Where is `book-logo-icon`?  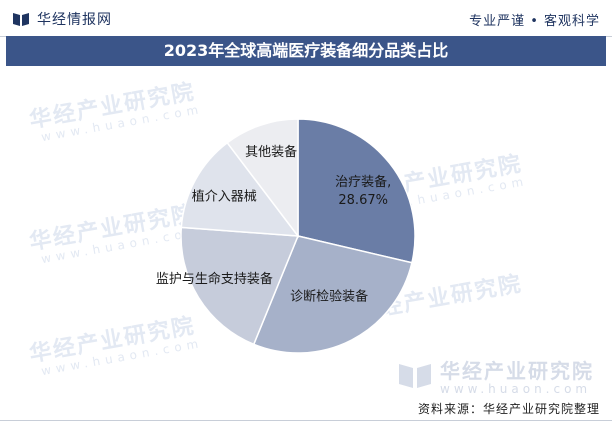
book-logo-icon is located at coordinates (21, 19).